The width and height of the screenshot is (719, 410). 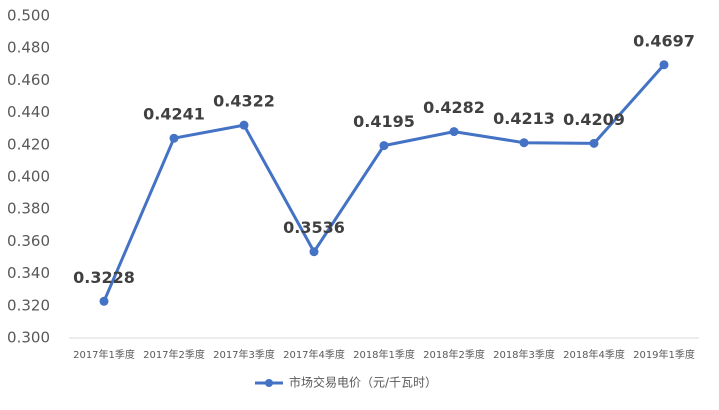 I want to click on x-tick-label: 2018年4季度, so click(x=594, y=354).